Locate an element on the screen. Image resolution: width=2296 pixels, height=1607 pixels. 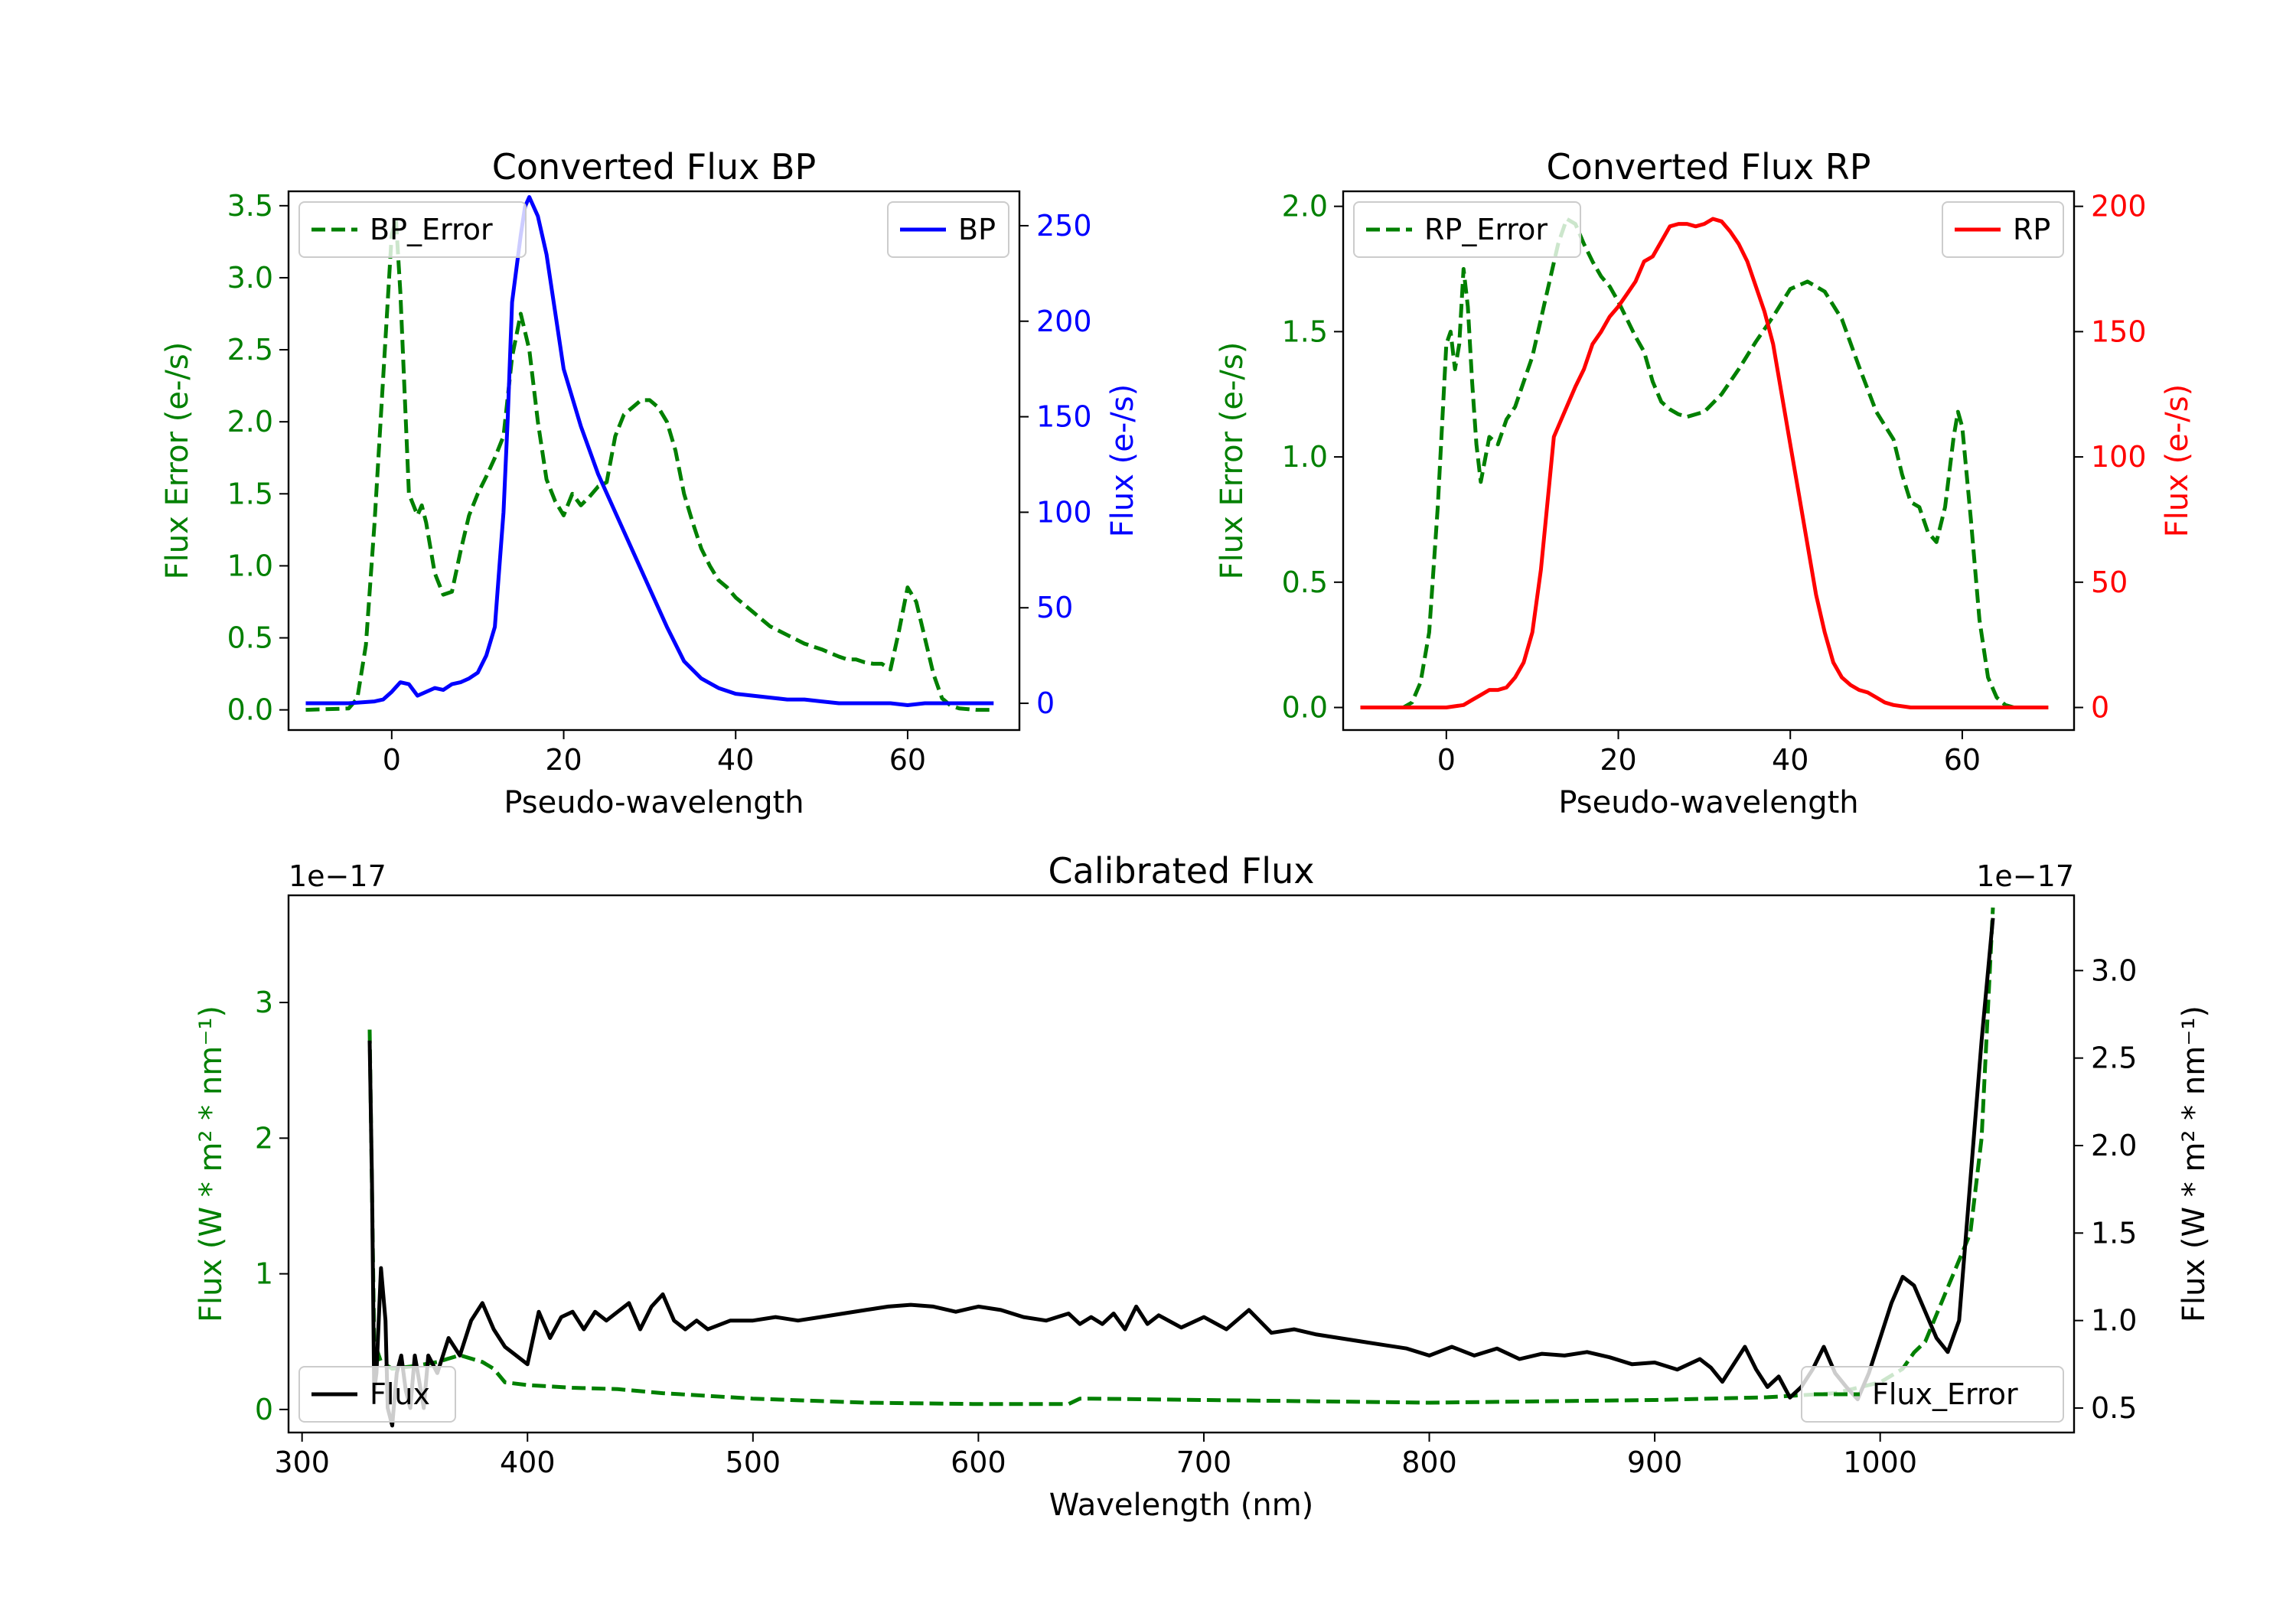
chart-1-xtick-label: 0 is located at coordinates (392, 760).